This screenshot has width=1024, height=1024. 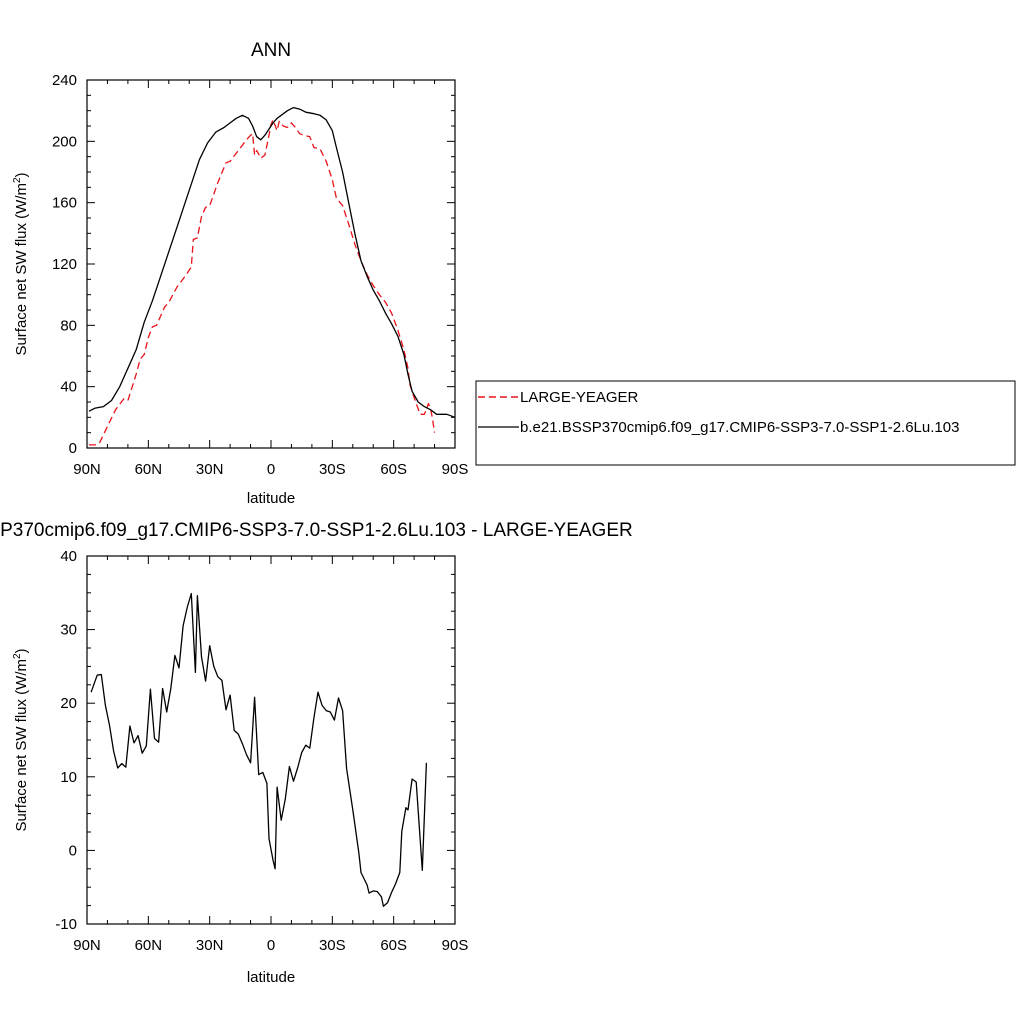 I want to click on bottom-panel-y-tick-label: -10, so click(x=66, y=924).